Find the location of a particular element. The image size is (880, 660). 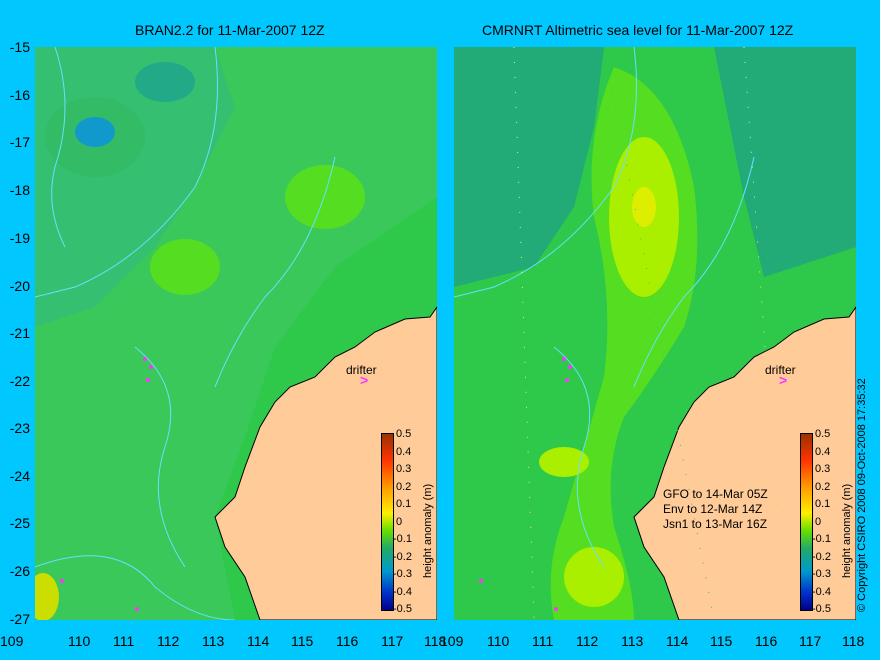

y-tick: -23 is located at coordinates (19, 428).